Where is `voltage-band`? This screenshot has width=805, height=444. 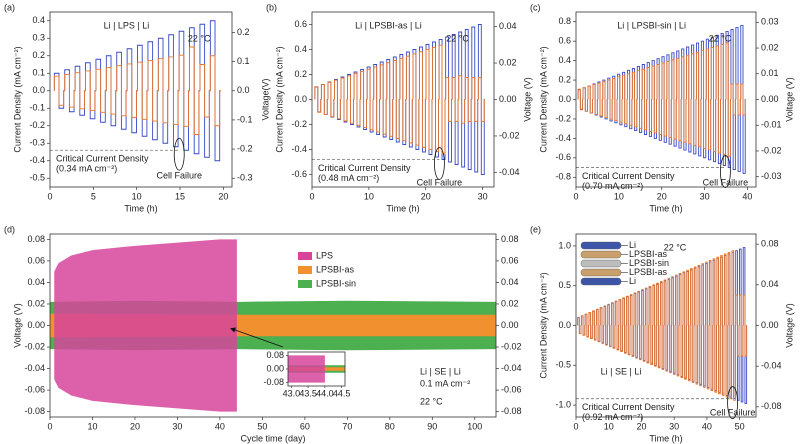
voltage-band is located at coordinates (306, 369).